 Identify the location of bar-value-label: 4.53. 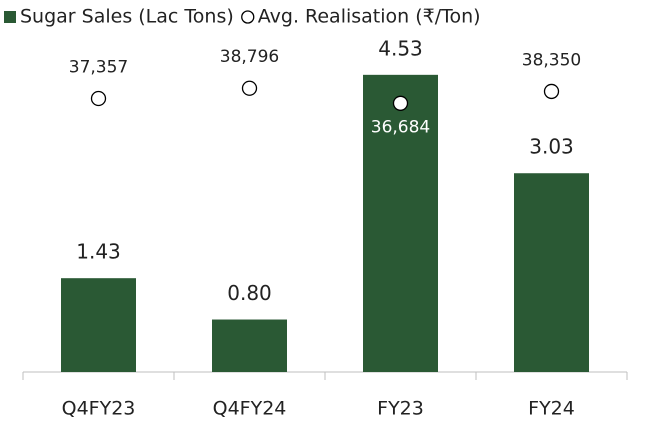
(400, 48).